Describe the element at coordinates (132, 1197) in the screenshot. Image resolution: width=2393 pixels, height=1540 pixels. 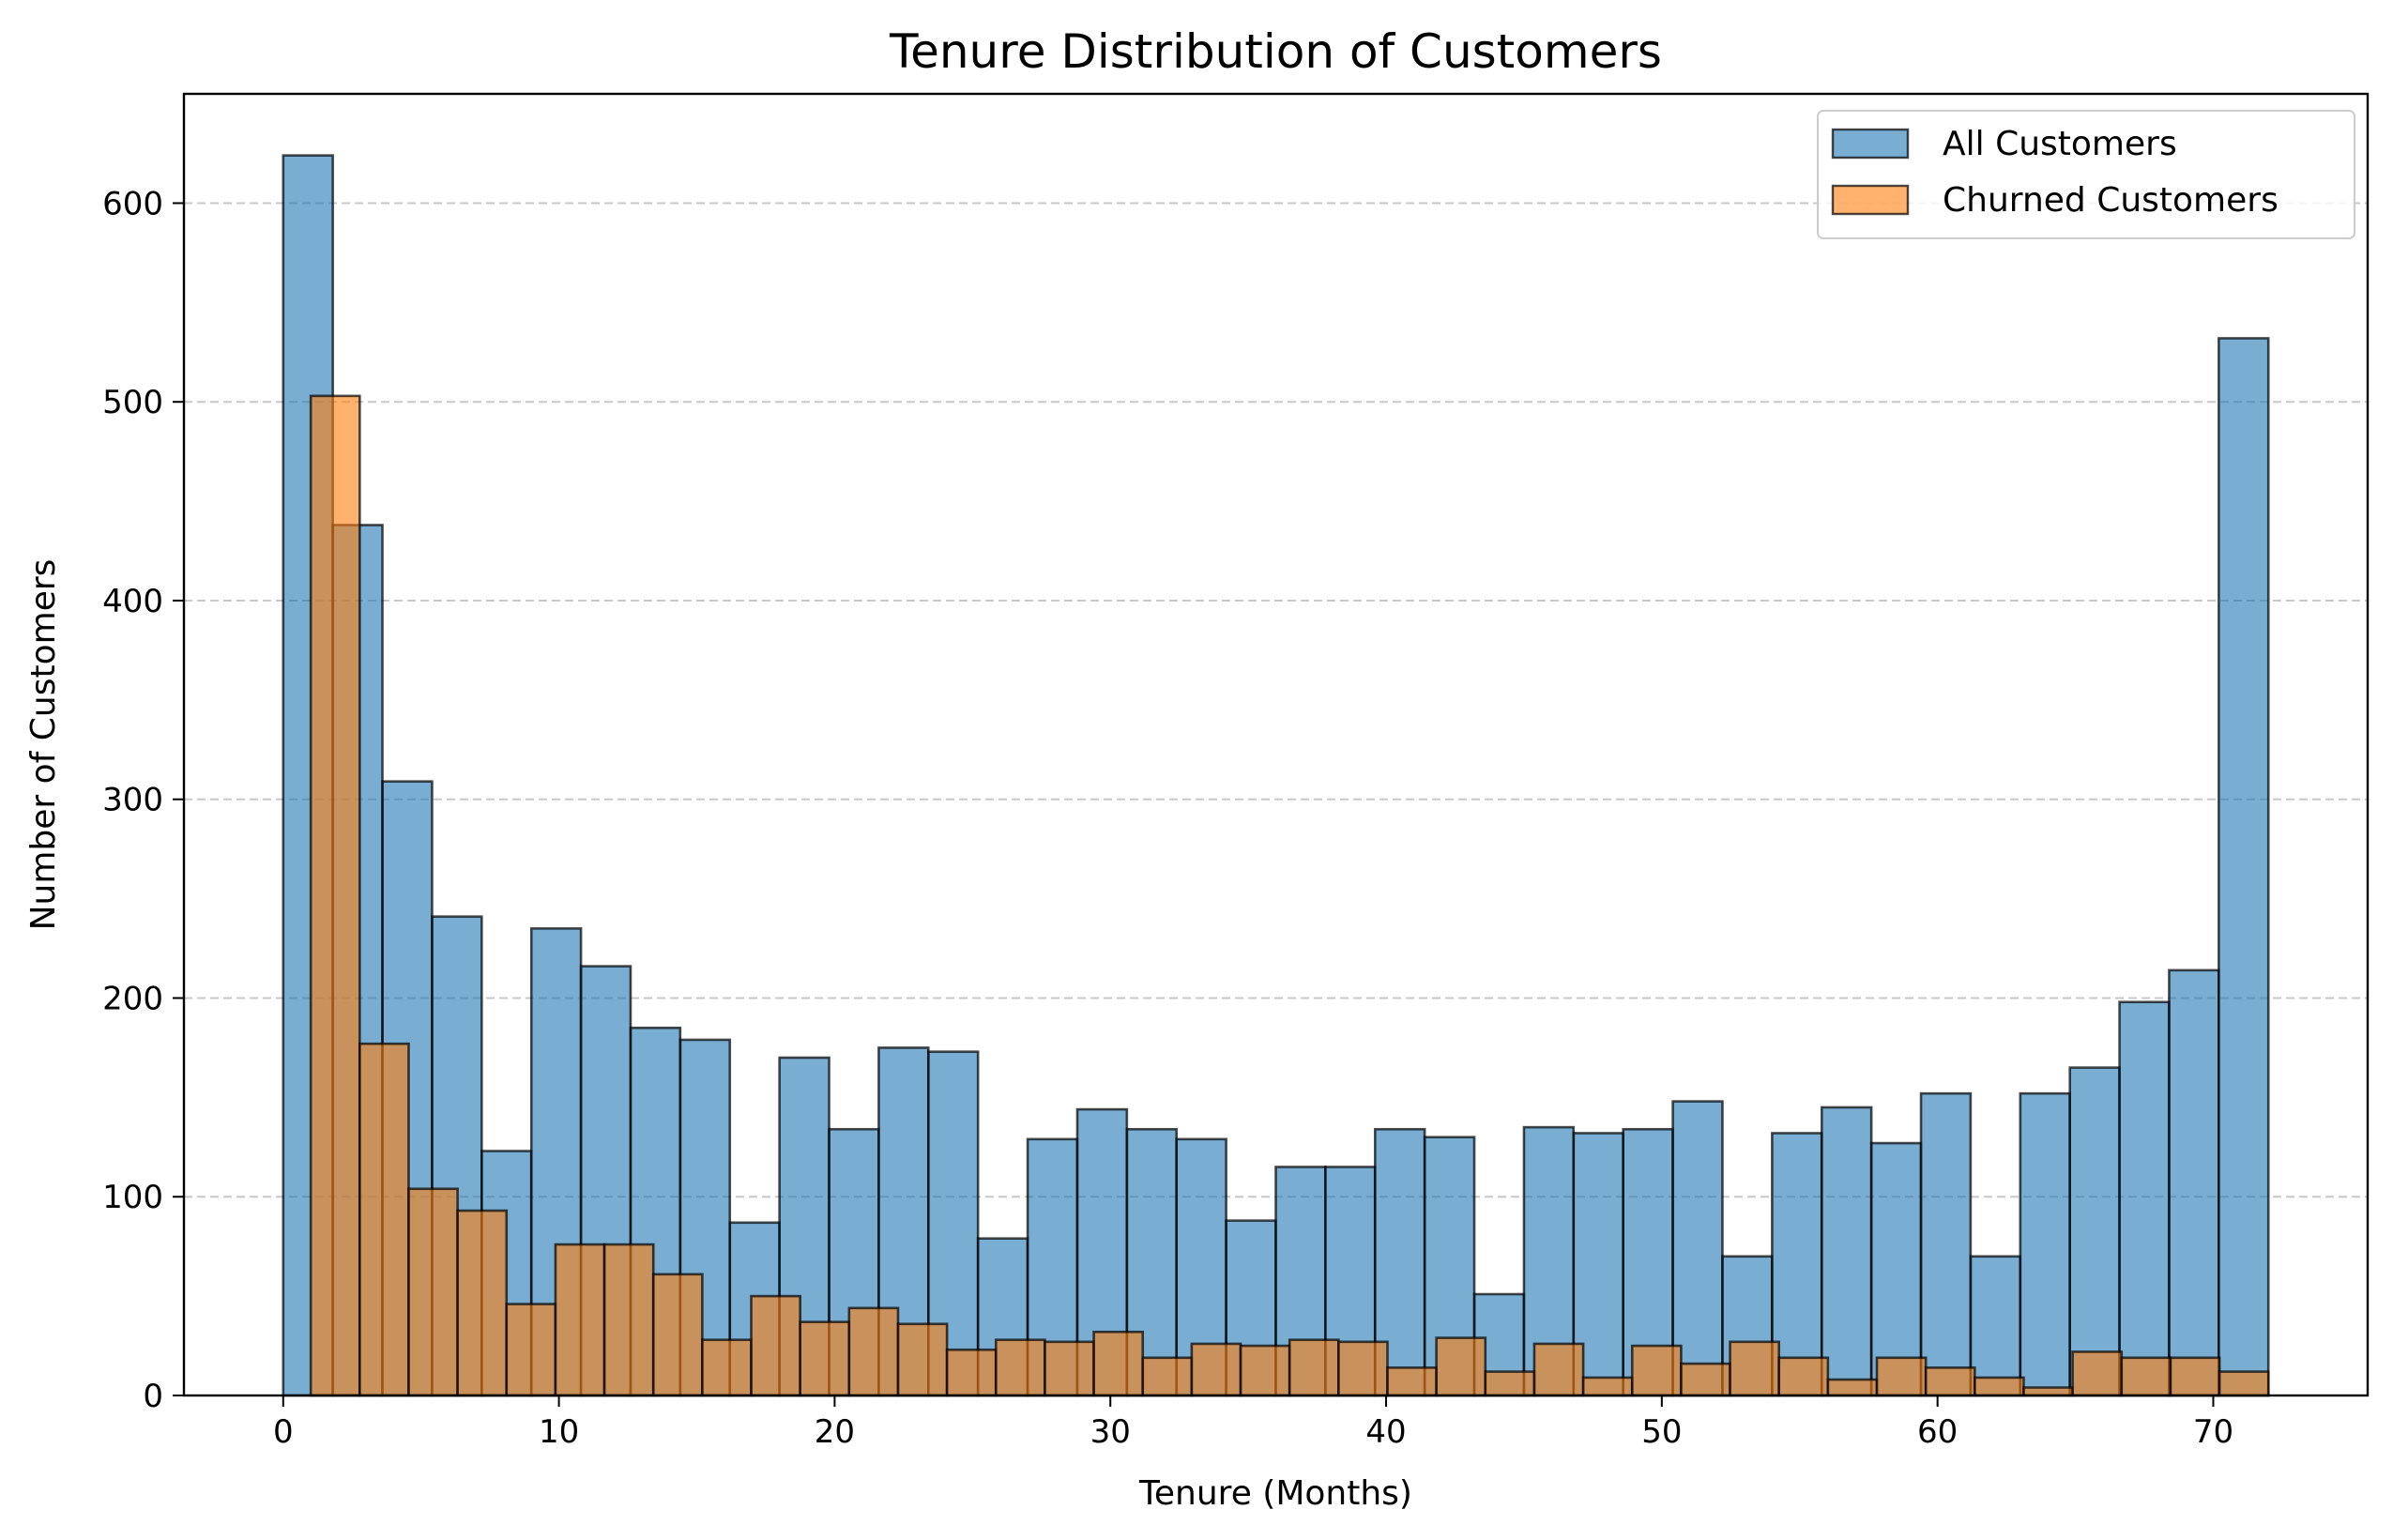
I see `y-tick-label: 100` at that location.